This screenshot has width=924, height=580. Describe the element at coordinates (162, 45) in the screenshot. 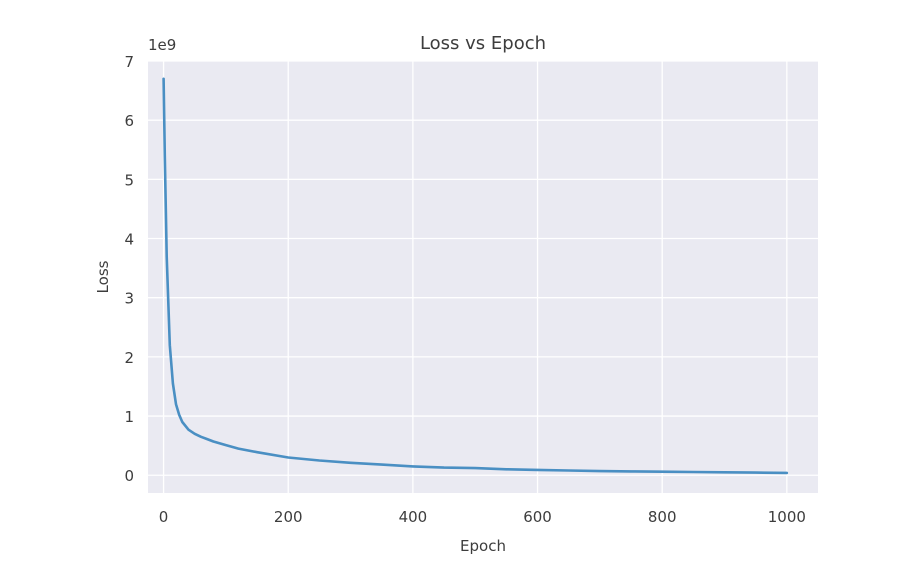

I see `y-axis-offset-label: 1e9` at that location.